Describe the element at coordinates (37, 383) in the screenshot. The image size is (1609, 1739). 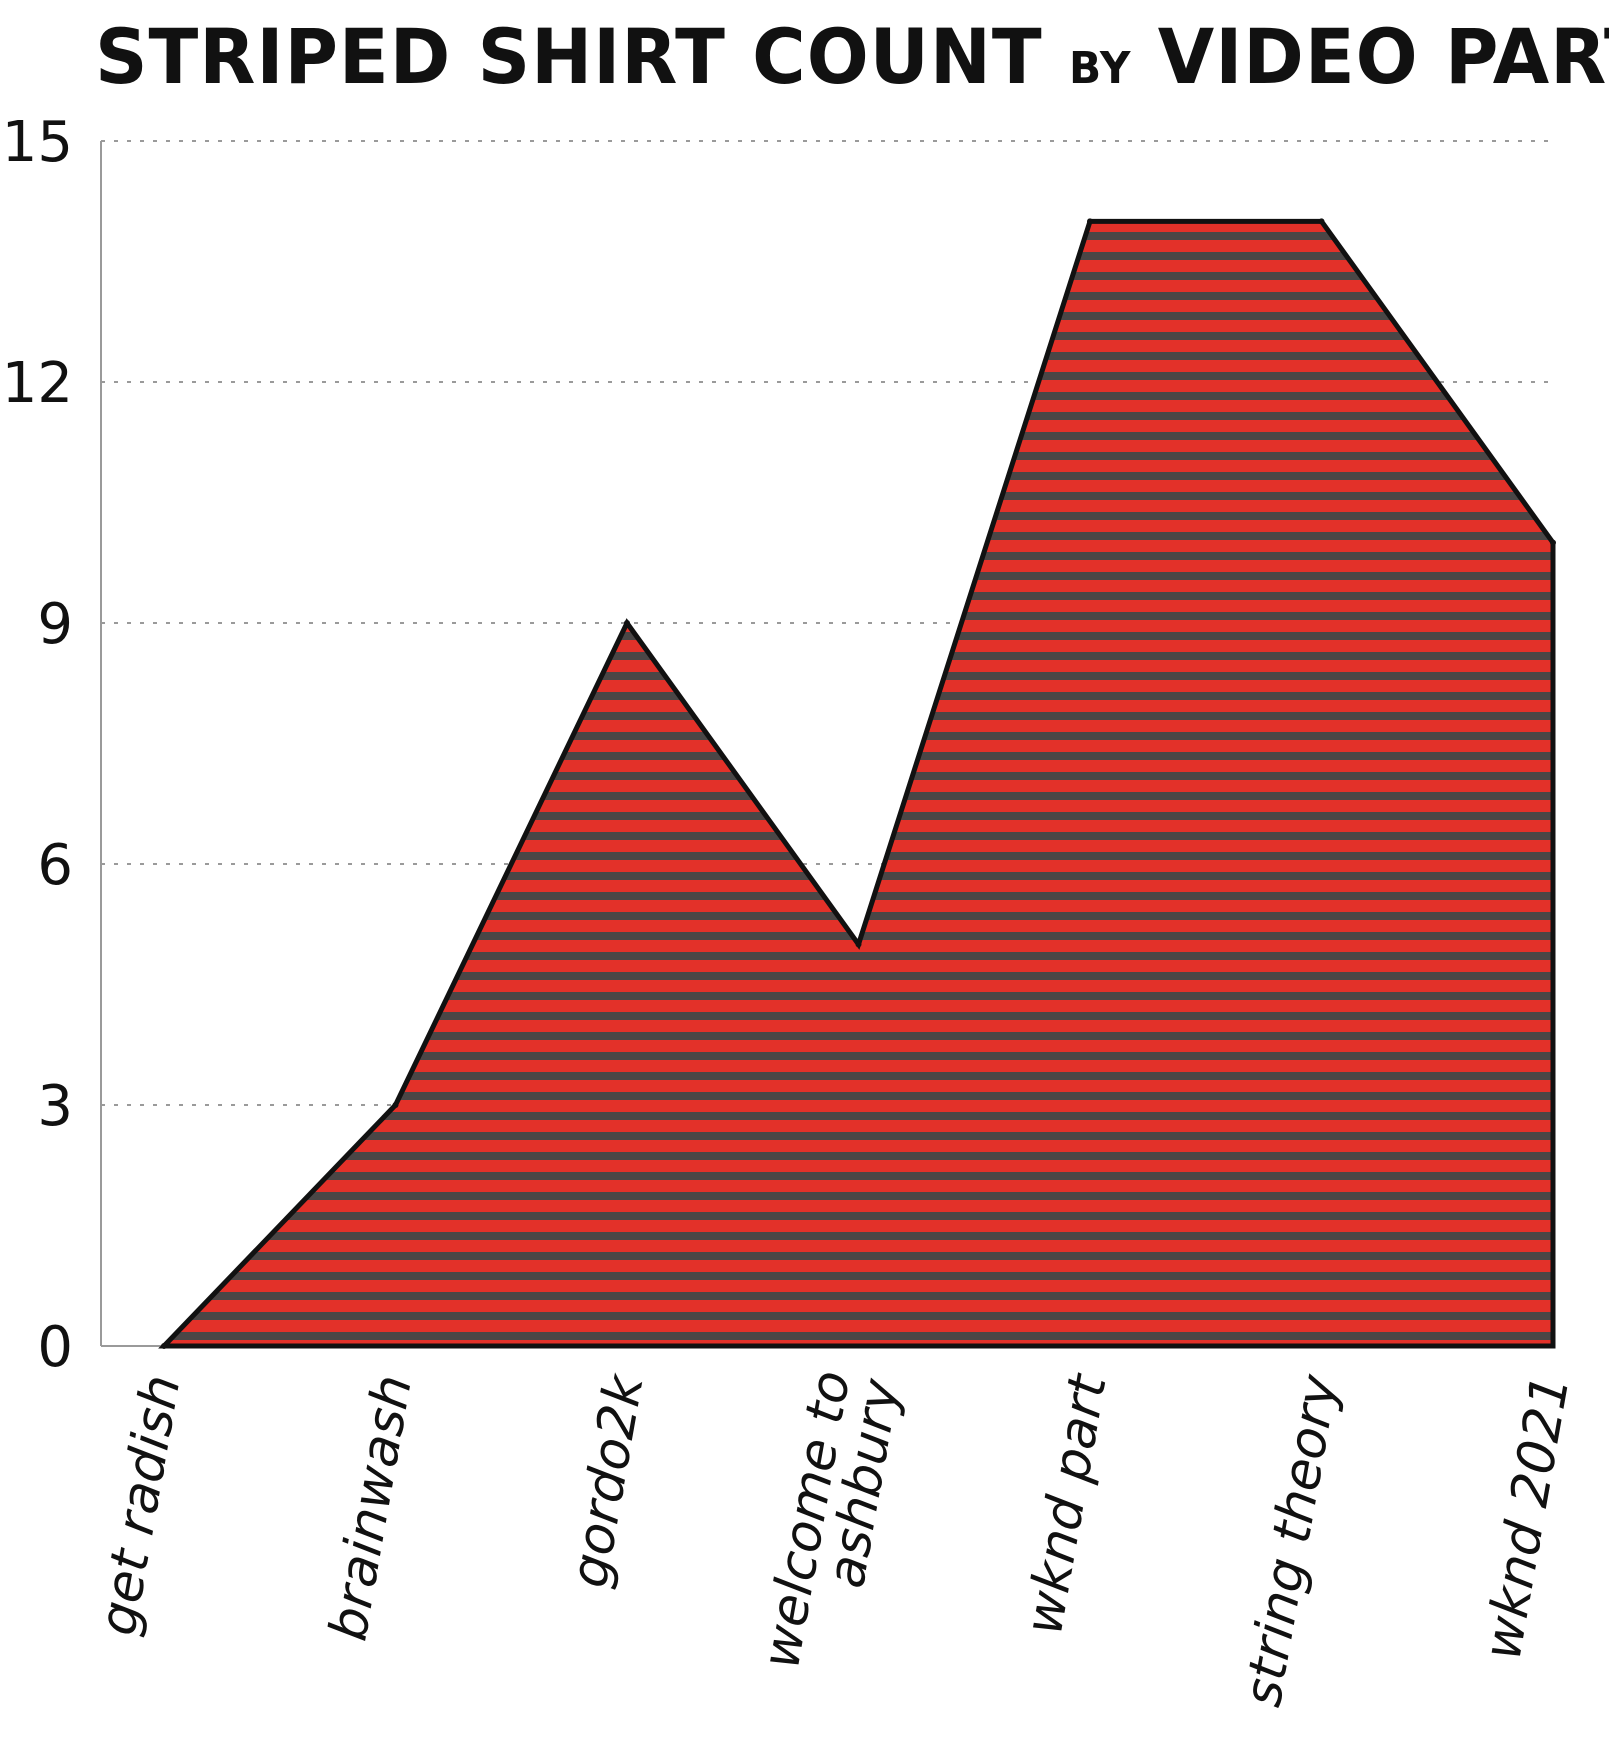
I see `y-tick-label: 12` at that location.